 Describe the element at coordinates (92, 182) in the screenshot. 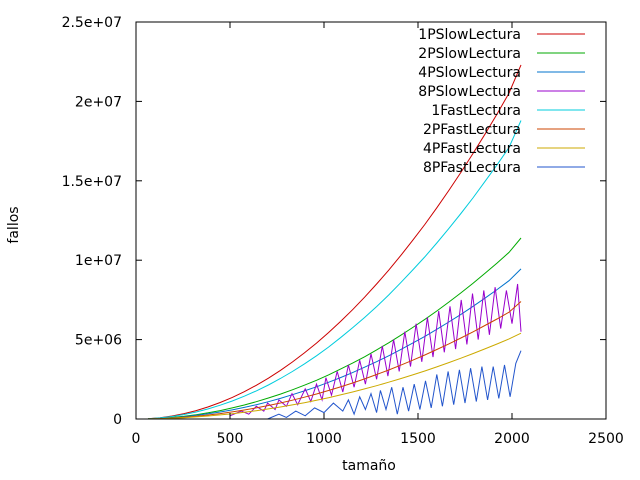

I see `y-tick-label: 1.5e+07` at that location.